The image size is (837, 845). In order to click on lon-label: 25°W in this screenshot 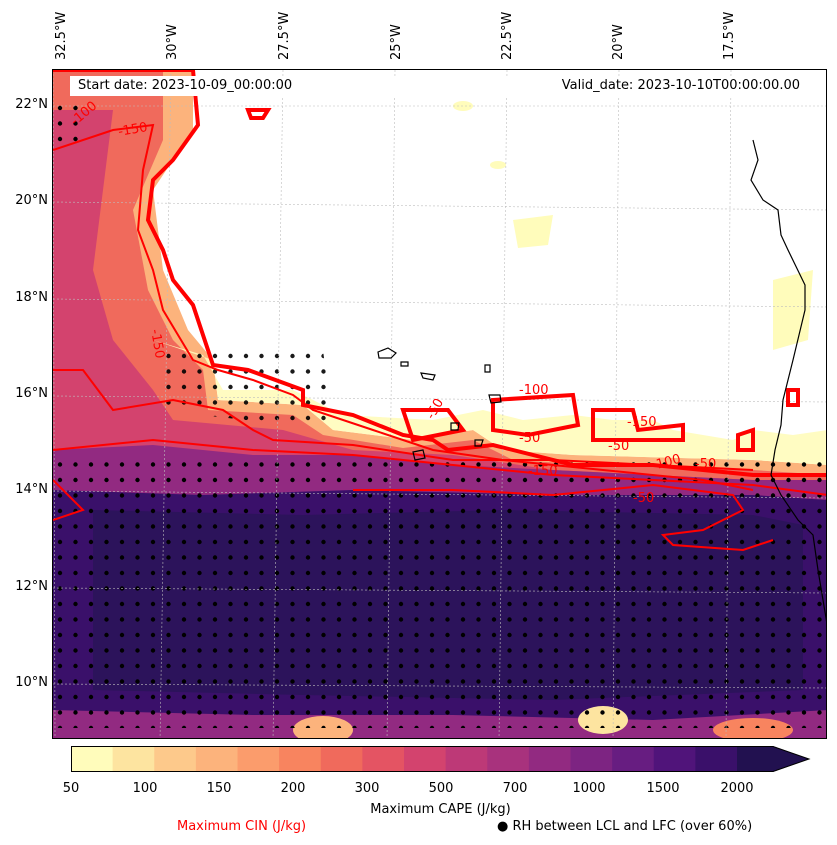, I will do `click(396, 42)`.